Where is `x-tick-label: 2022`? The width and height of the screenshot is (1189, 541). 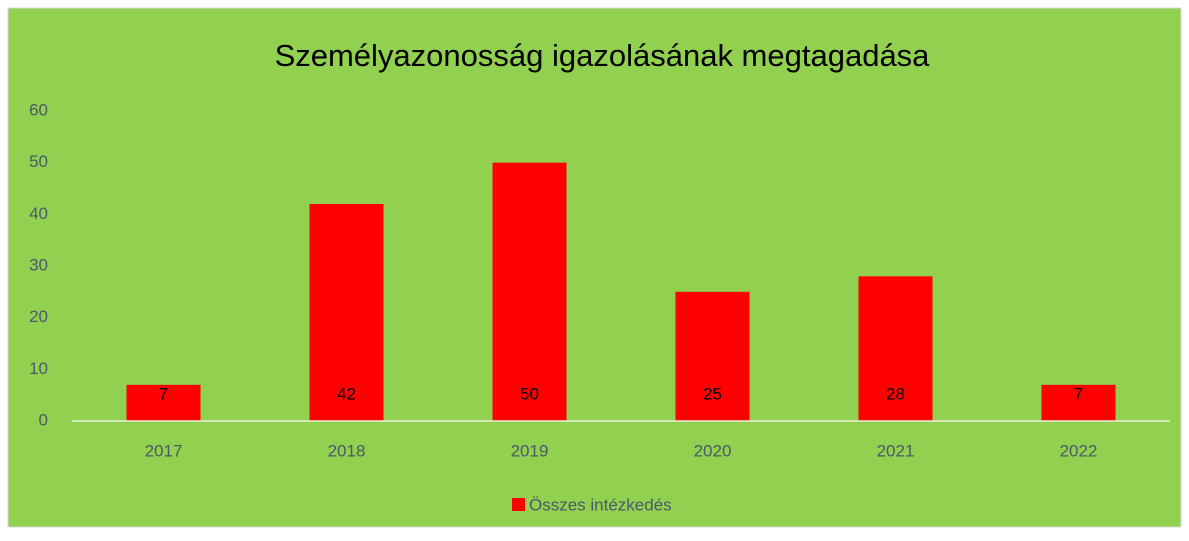
x-tick-label: 2022 is located at coordinates (1079, 450).